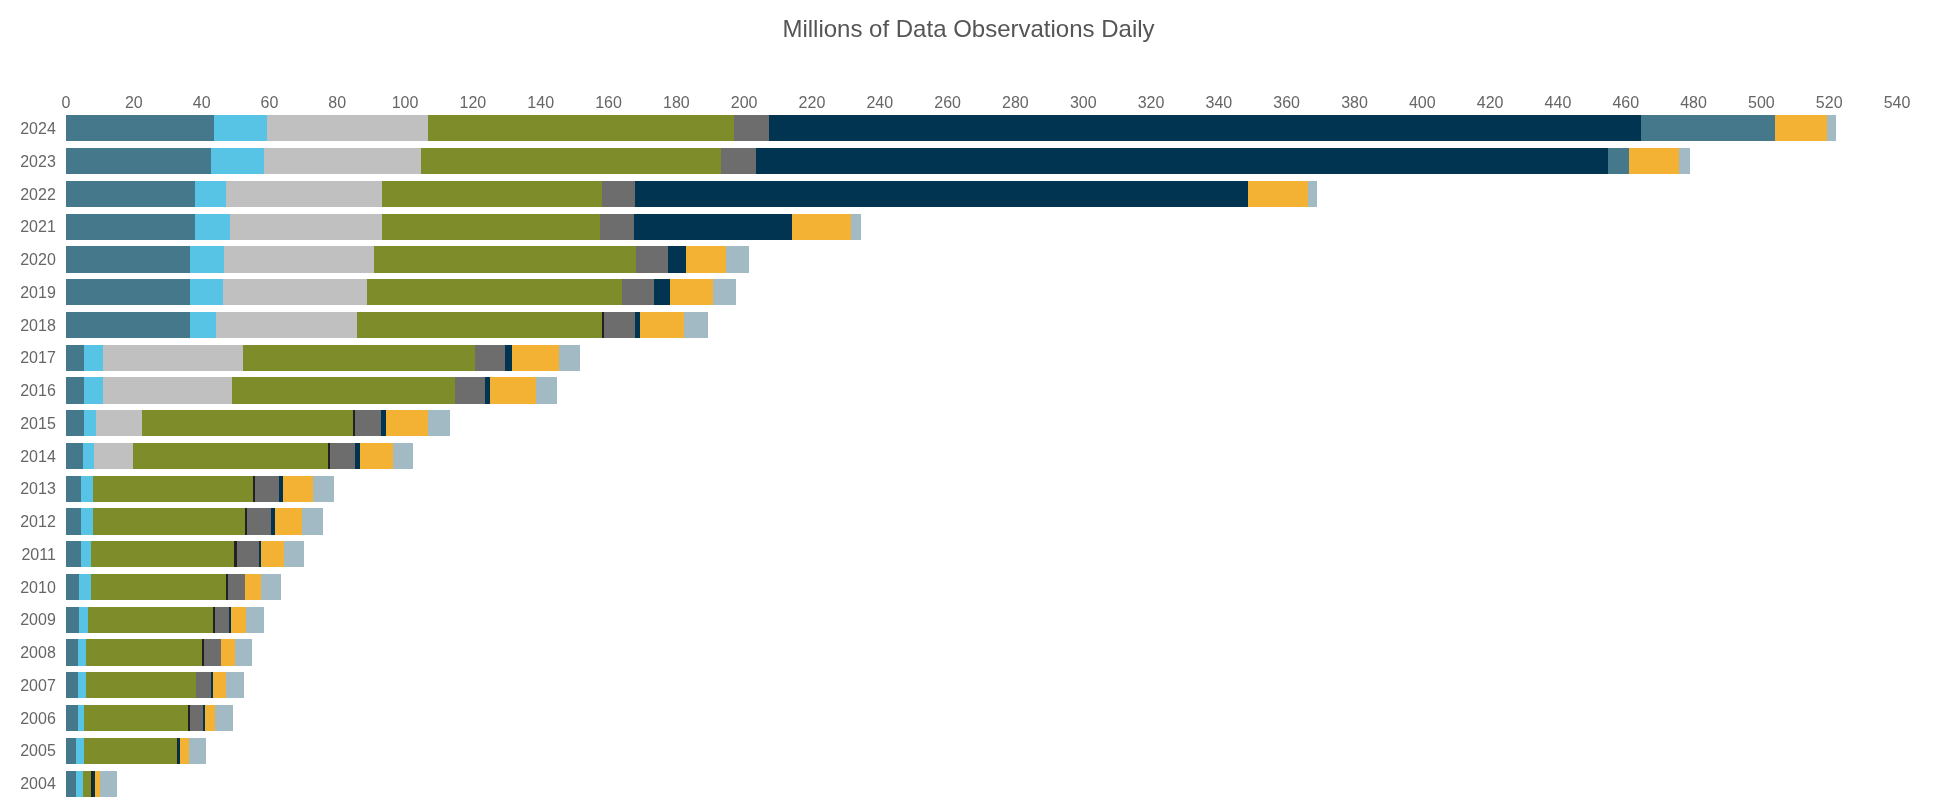 This screenshot has width=1937, height=804. I want to click on x-tick-label: 0, so click(66, 102).